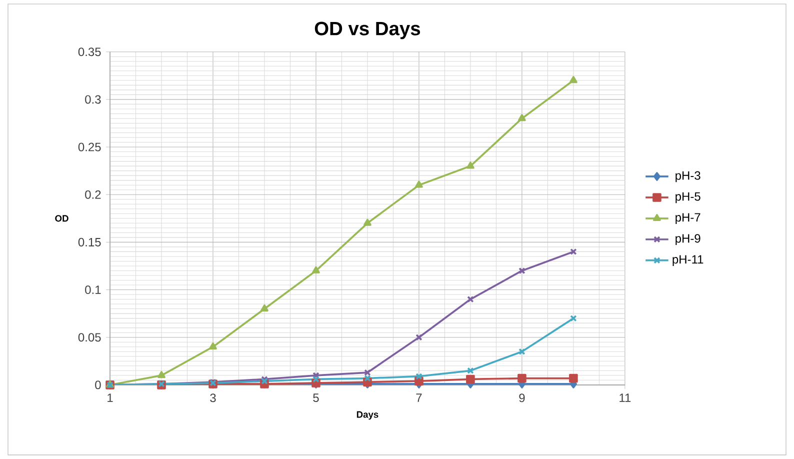  What do you see at coordinates (93, 194) in the screenshot?
I see `y-tick-label: 0.2` at bounding box center [93, 194].